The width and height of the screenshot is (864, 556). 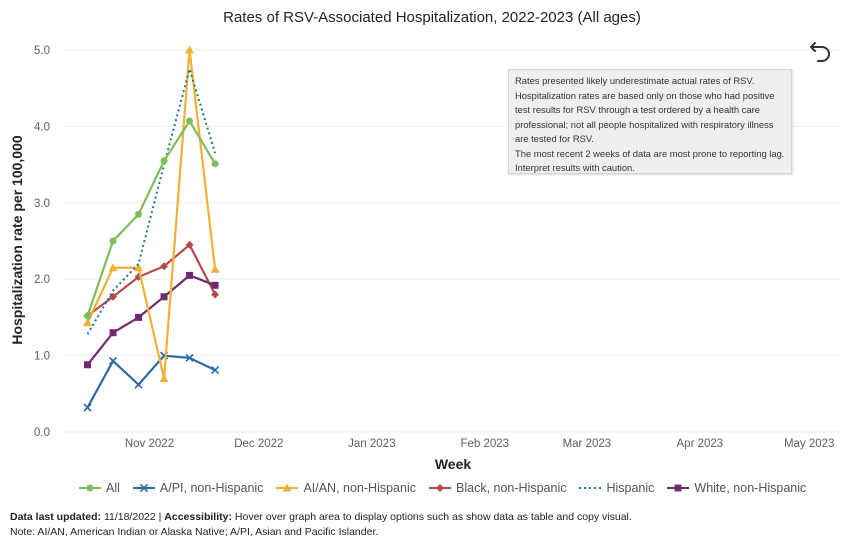 What do you see at coordinates (511, 488) in the screenshot?
I see `legend-label: Black, non-Hispanic` at bounding box center [511, 488].